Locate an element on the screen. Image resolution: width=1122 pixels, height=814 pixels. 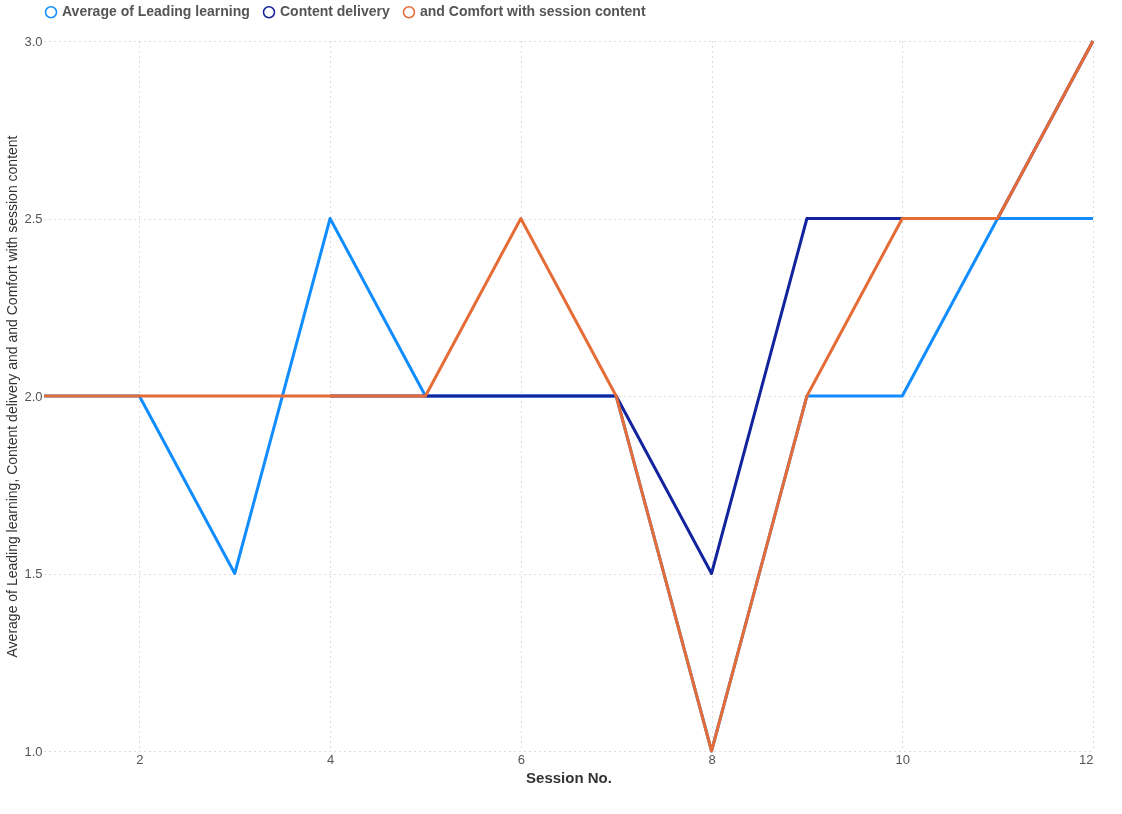
x-tick-label: 10 is located at coordinates (903, 759).